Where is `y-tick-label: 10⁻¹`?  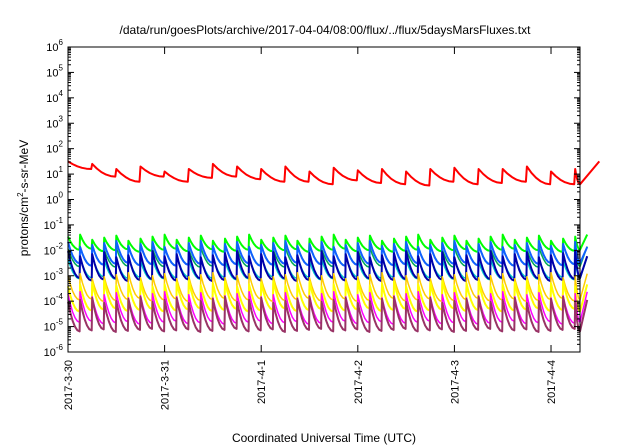
y-tick-label: 10⁻¹ is located at coordinates (54, 224).